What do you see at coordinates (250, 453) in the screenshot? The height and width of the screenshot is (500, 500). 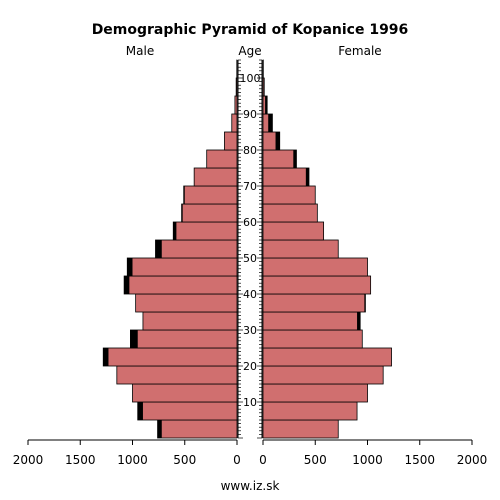 I see `x-axis: 2000 1500 1000 500 0 0 500 1000 1500 2000` at bounding box center [250, 453].